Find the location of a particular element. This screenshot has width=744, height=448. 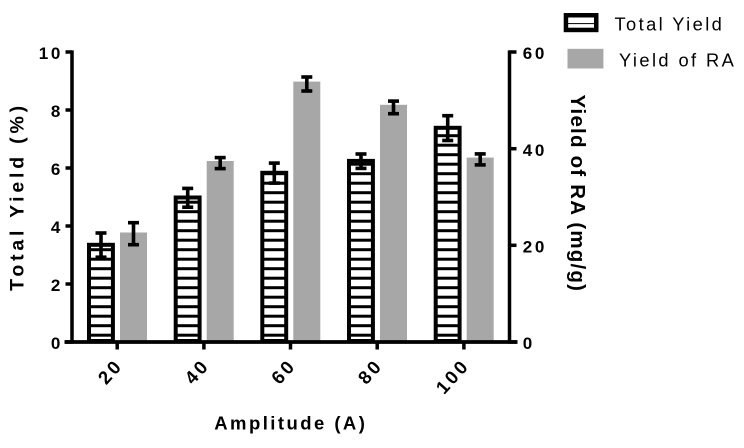

svg-text: 6 is located at coordinates (57, 169).